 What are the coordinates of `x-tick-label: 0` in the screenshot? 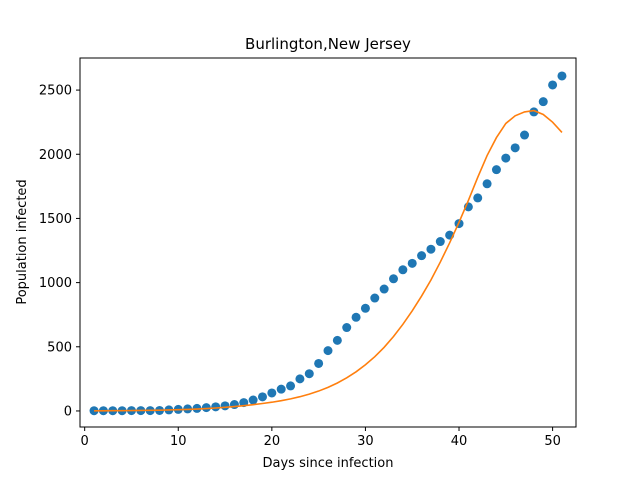 It's located at (85, 441).